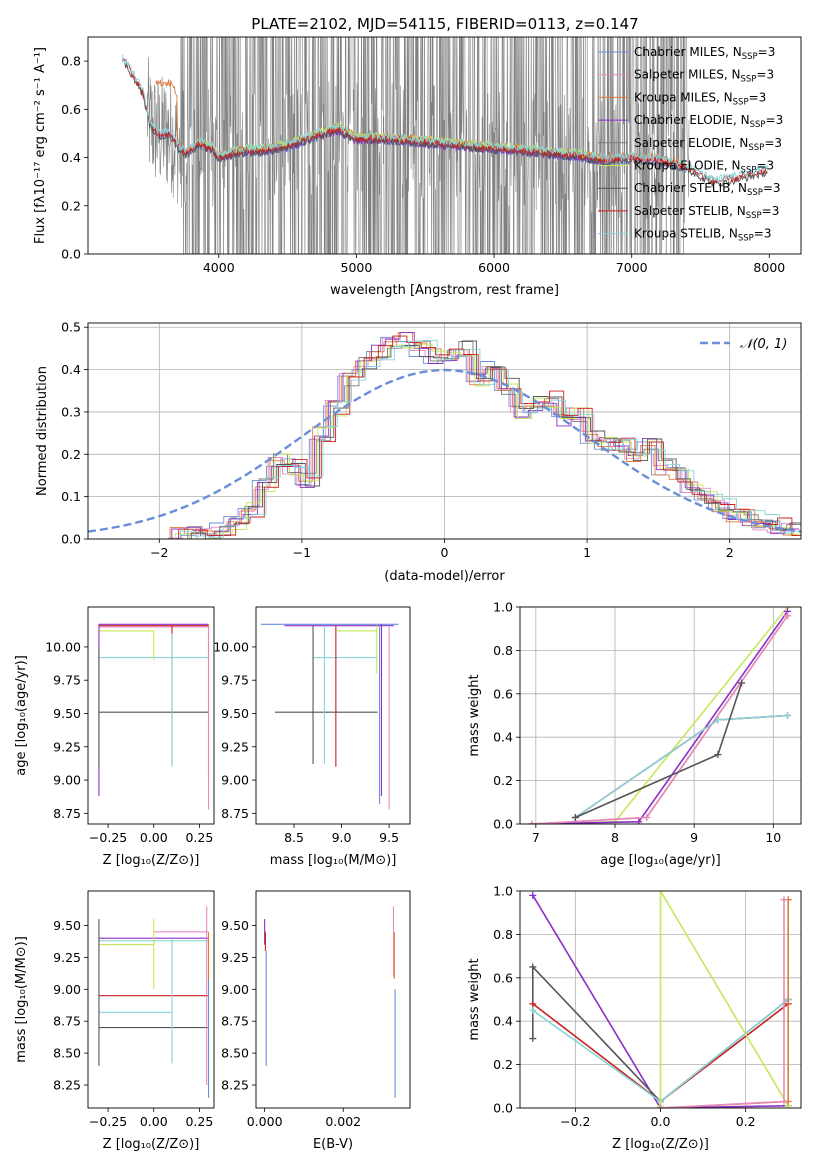 The height and width of the screenshot is (1170, 819). I want to click on y-tick-label: 0.6, so click(71, 109).